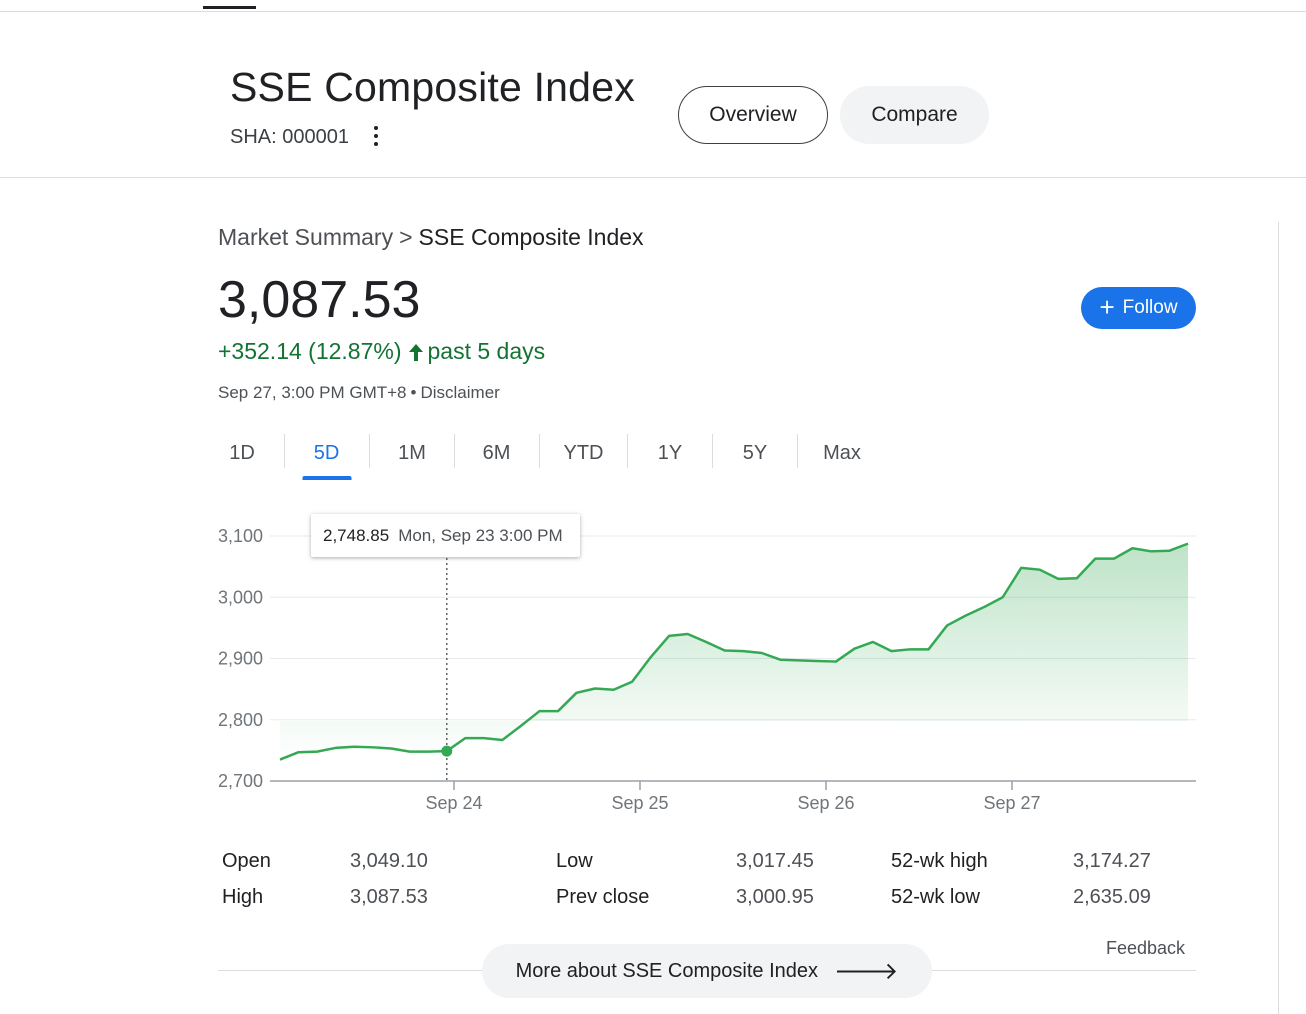 This screenshot has height=1014, width=1306. I want to click on more-about-label: More about SSE Composite Index, so click(667, 970).